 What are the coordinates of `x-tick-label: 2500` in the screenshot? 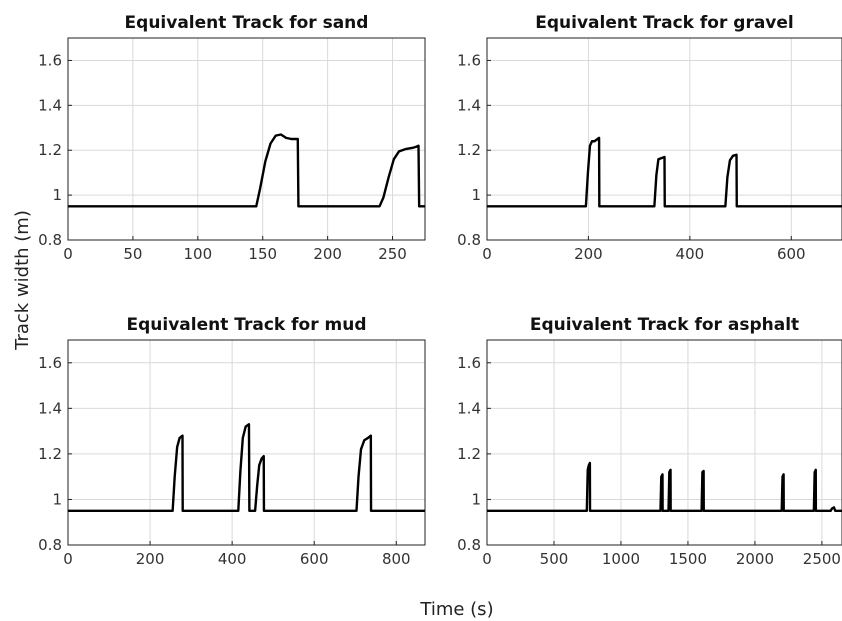 It's located at (822, 559).